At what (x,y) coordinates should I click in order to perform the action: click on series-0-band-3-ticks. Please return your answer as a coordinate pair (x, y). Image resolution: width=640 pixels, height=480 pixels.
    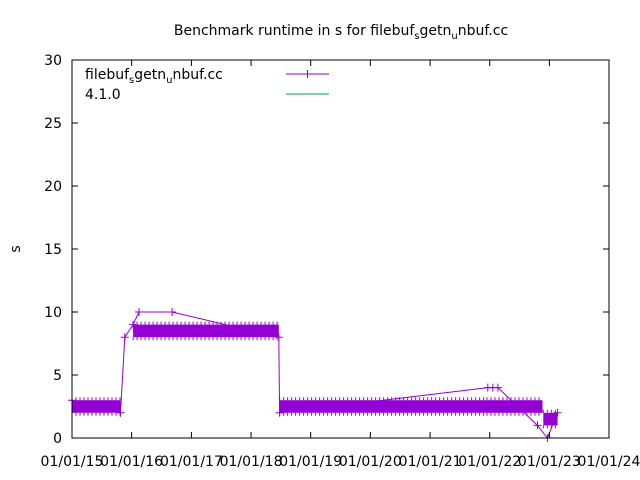
    Looking at the image, I should click on (513, 406).